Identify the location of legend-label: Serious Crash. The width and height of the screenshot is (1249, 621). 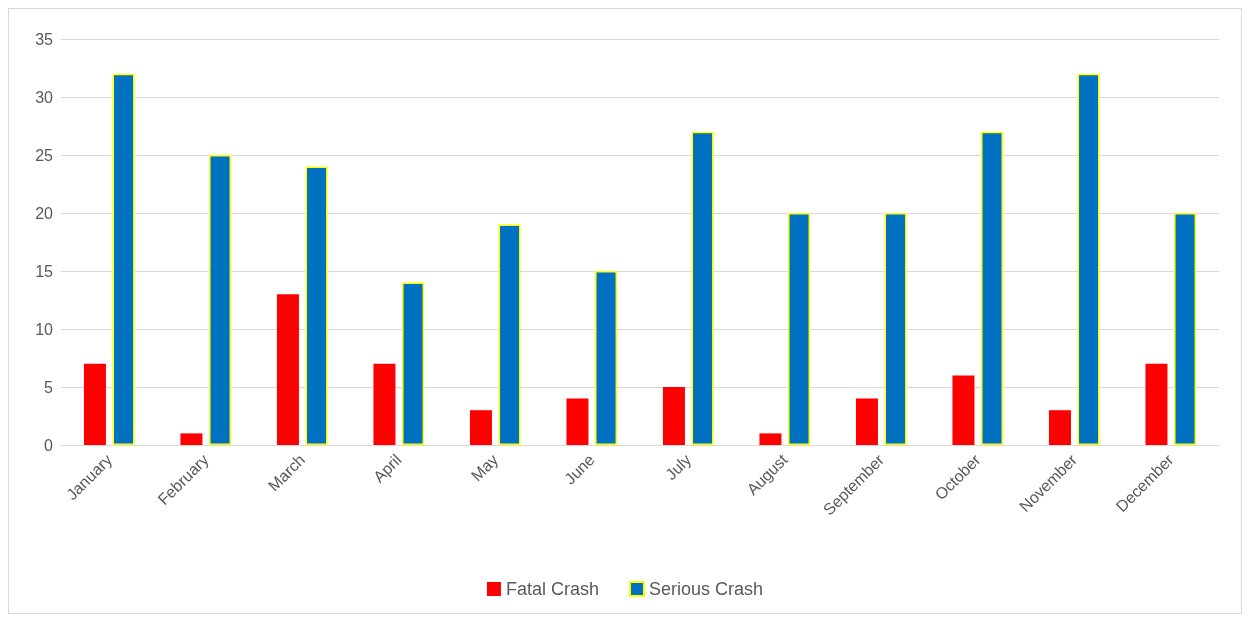
(706, 589).